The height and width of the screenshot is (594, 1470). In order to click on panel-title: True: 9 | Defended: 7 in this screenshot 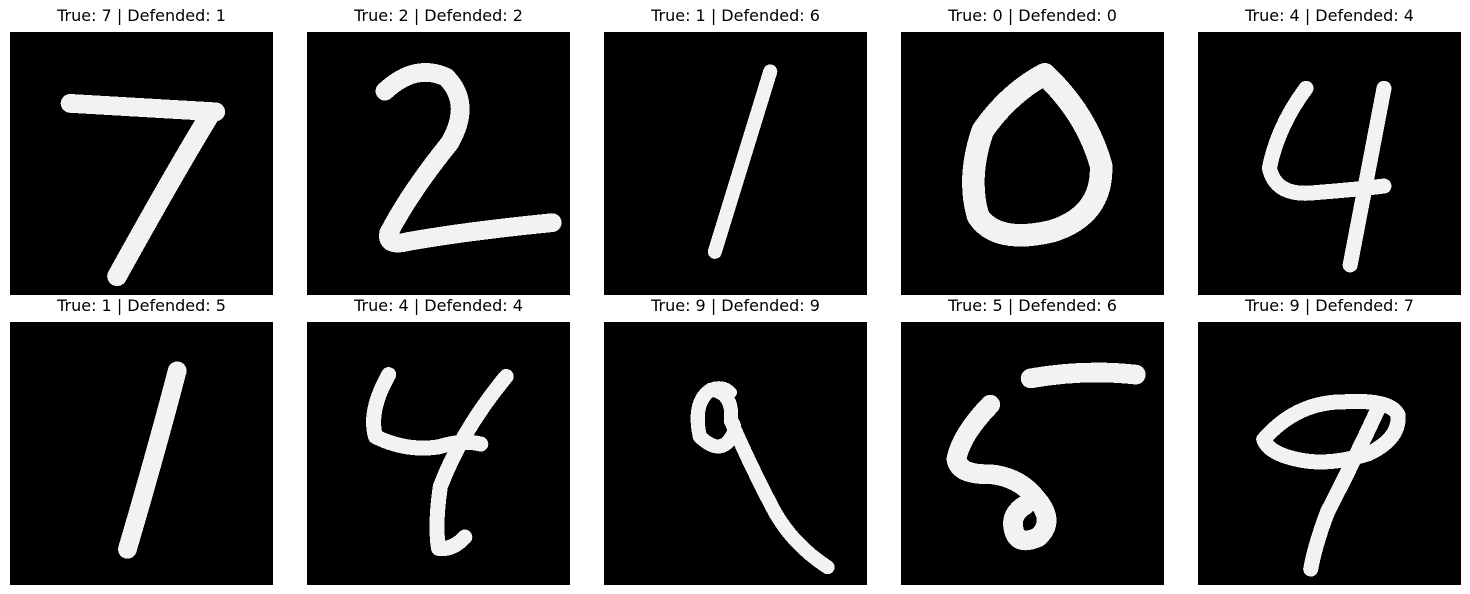, I will do `click(1329, 305)`.